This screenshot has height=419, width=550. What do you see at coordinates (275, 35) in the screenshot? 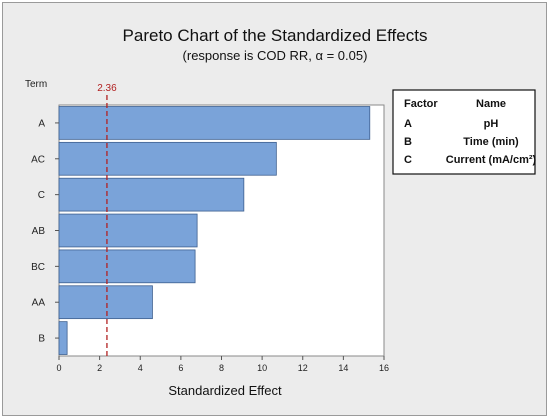
I see `chart-title: Pareto Chart of the Standardized Effects` at bounding box center [275, 35].